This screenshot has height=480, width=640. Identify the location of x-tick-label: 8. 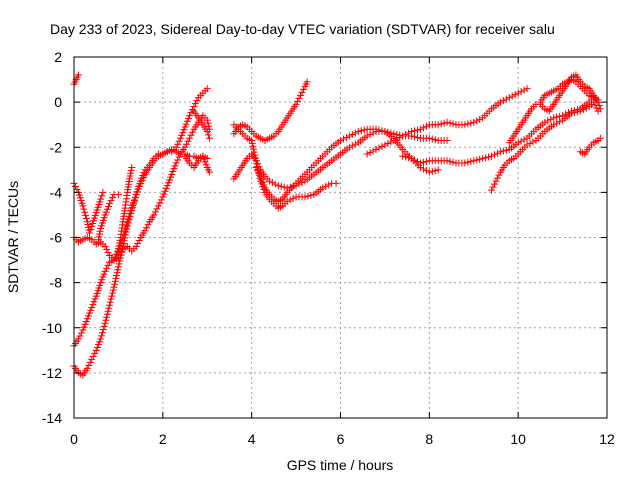
(429, 439).